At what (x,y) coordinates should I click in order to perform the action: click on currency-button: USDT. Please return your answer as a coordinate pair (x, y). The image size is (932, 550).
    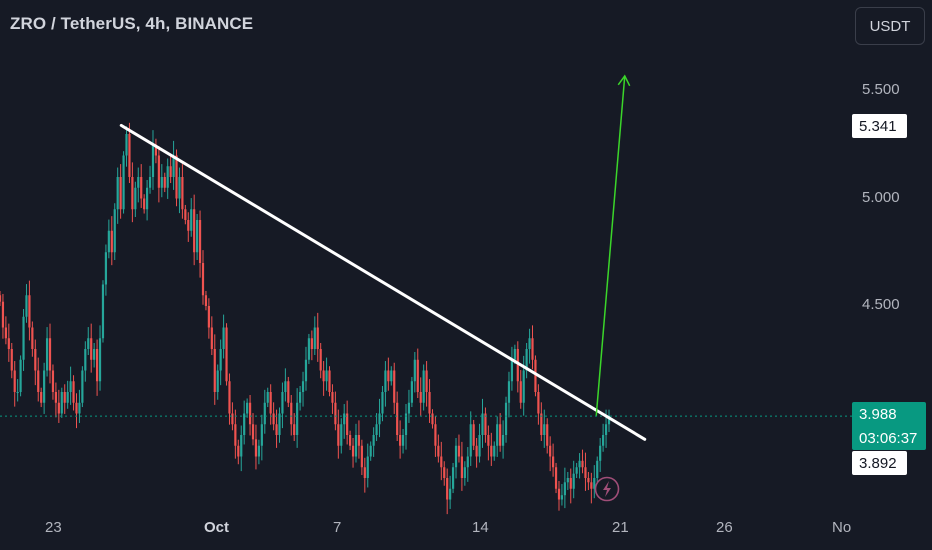
    Looking at the image, I should click on (890, 26).